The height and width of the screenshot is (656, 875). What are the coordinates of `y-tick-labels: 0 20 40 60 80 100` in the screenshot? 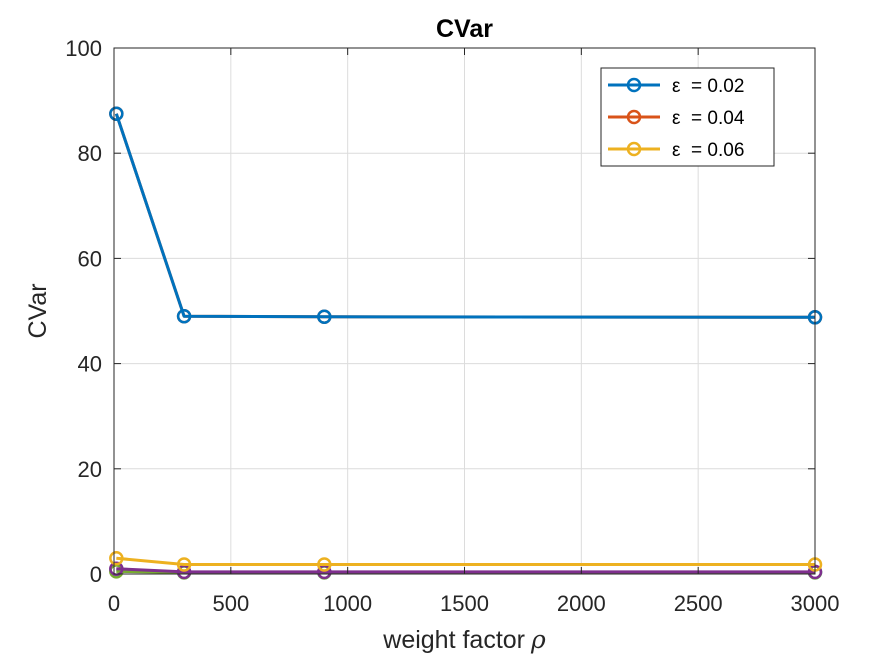 It's located at (83, 311).